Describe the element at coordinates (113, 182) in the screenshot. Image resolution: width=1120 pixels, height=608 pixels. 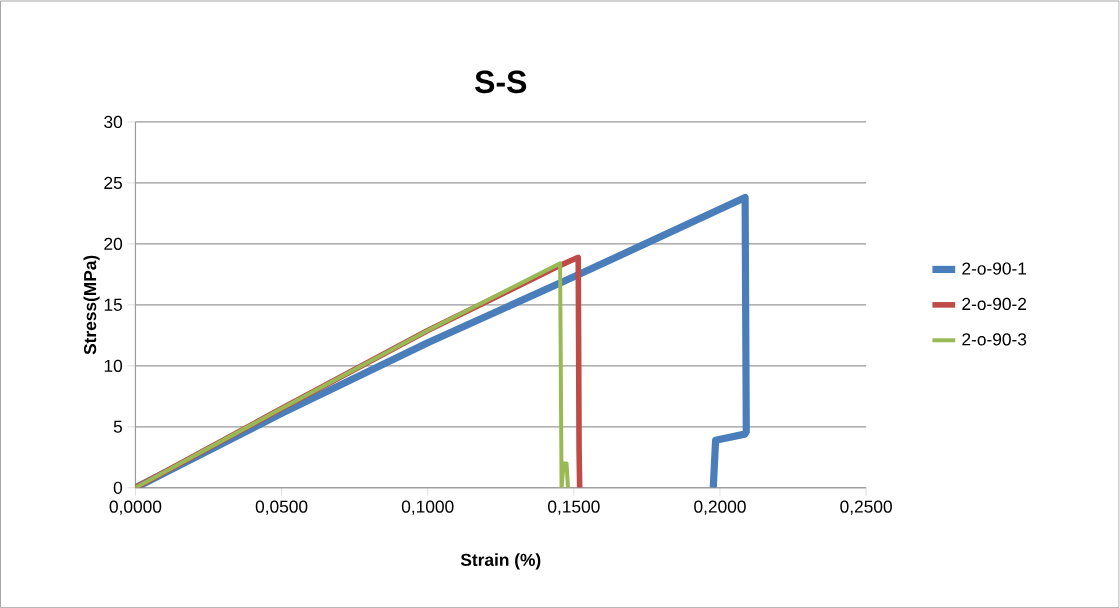
I see `y-tick-label: 25` at that location.